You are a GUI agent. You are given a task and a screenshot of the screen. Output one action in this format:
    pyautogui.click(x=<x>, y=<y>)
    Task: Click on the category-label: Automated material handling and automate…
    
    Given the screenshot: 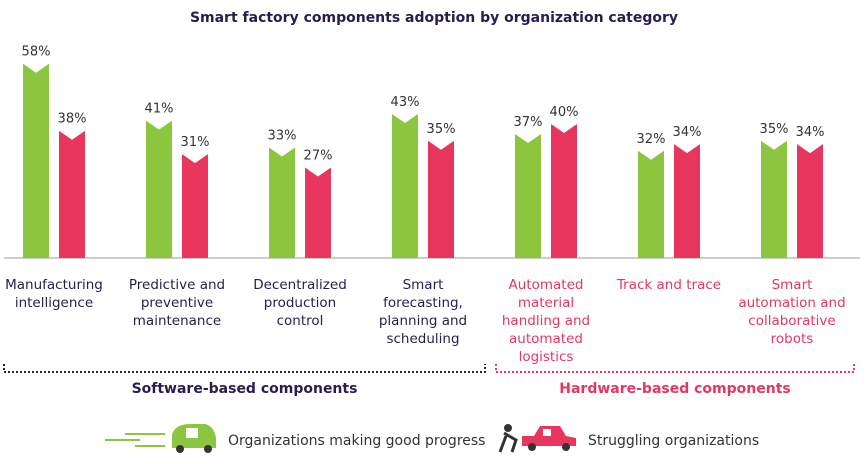 What is the action you would take?
    pyautogui.click(x=546, y=321)
    